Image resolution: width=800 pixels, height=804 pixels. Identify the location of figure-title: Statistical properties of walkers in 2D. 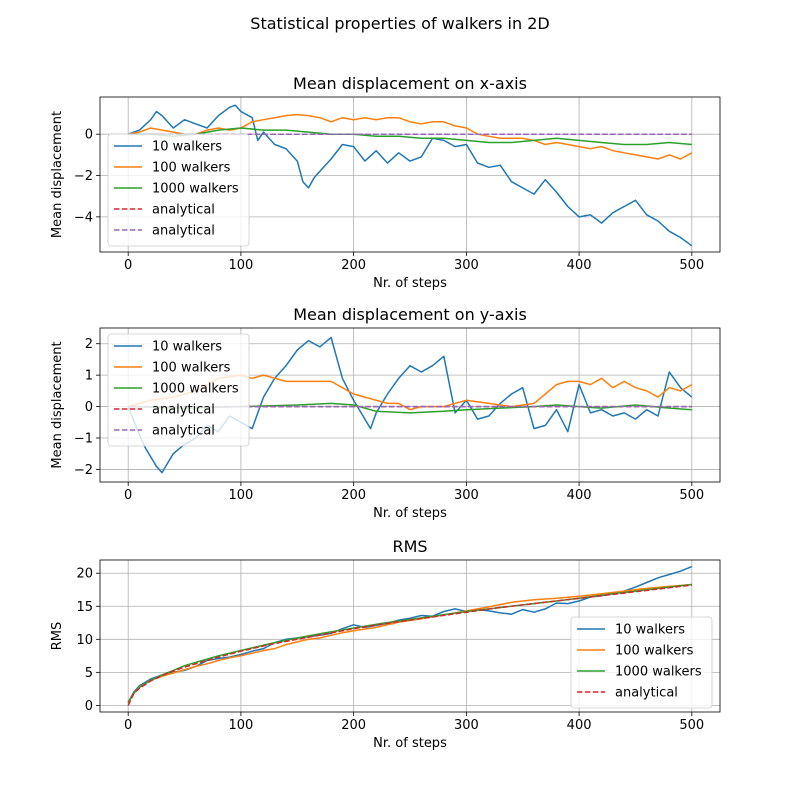
(400, 23).